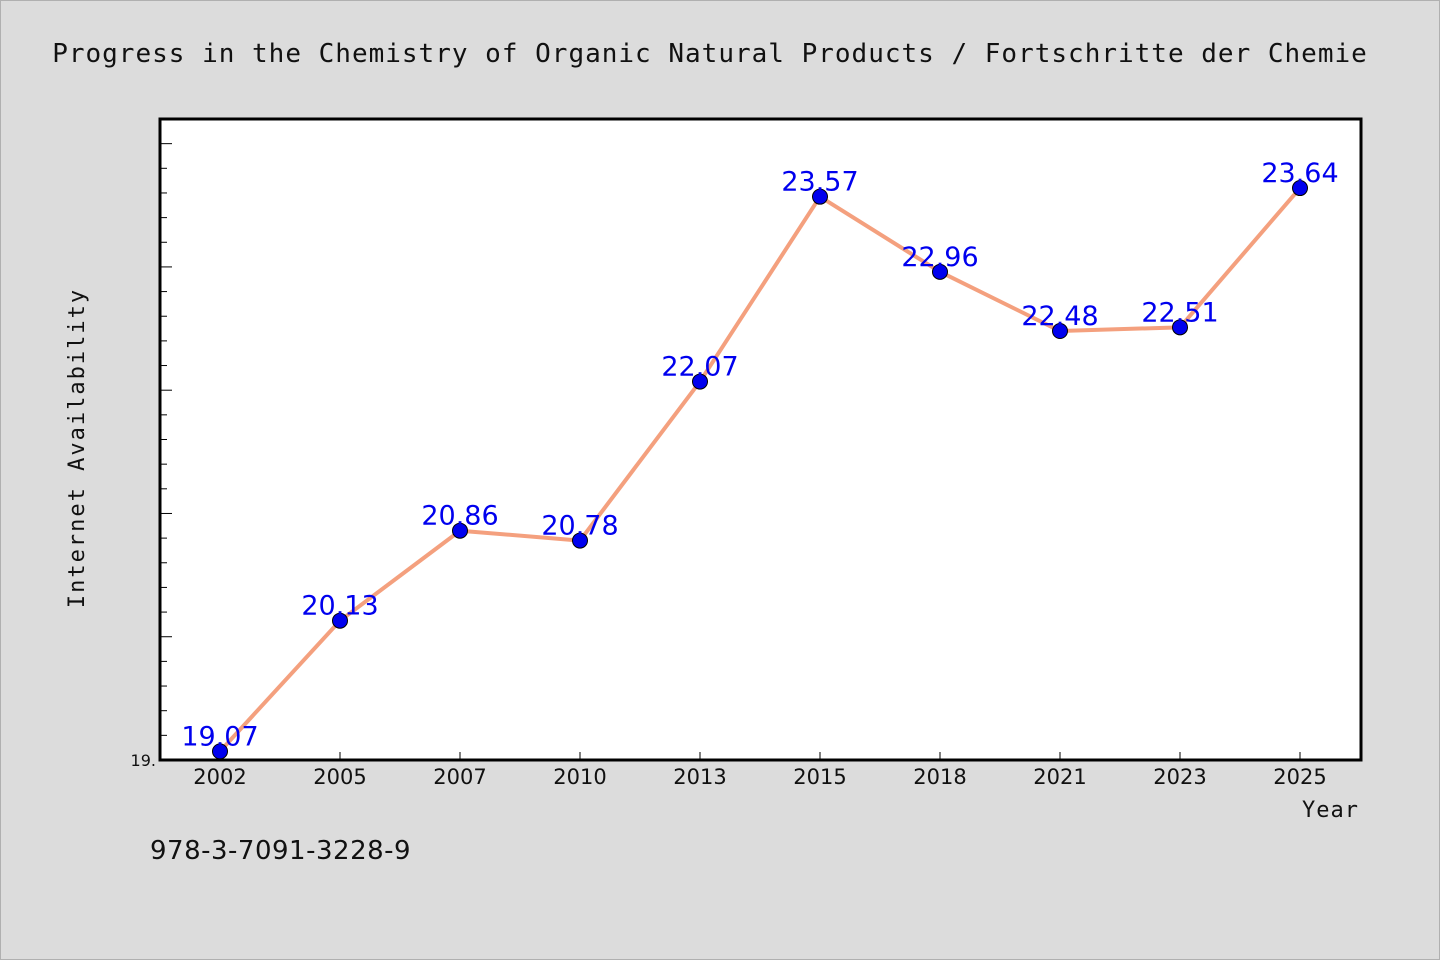 Image resolution: width=1440 pixels, height=960 pixels. What do you see at coordinates (1330, 810) in the screenshot?
I see `x-axis-label: Year` at bounding box center [1330, 810].